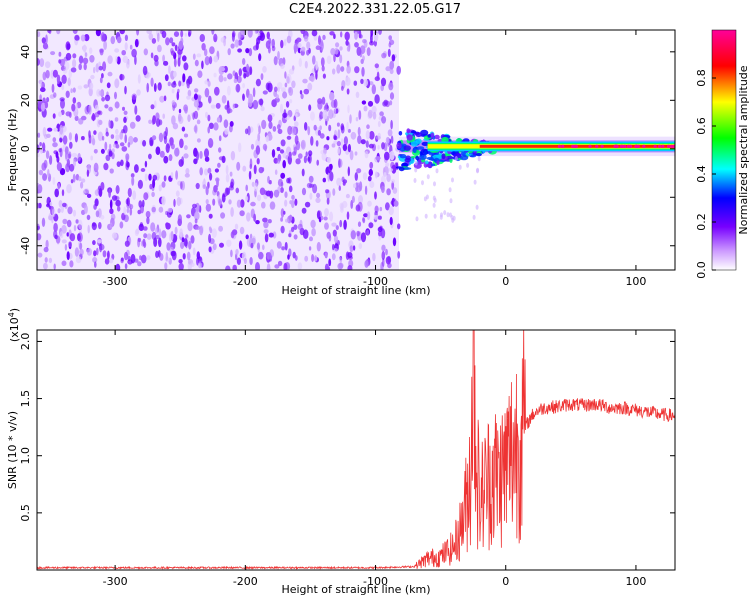 The width and height of the screenshot is (750, 600). Describe the element at coordinates (505, 281) in the screenshot. I see `top-x-tick-label: 0` at that location.